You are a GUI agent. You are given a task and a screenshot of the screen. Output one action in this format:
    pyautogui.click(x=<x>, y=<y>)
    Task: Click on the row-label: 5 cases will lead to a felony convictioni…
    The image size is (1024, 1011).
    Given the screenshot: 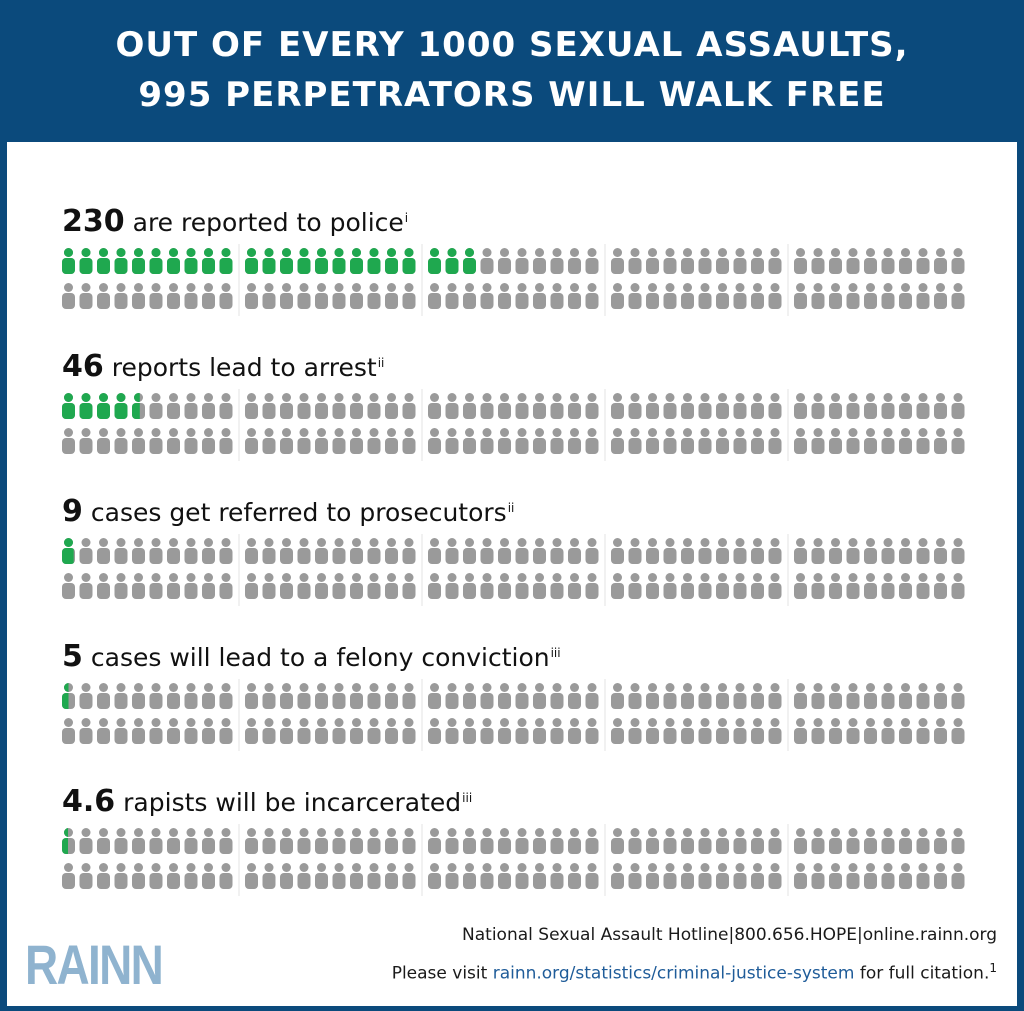 What is the action you would take?
    pyautogui.click(x=311, y=656)
    